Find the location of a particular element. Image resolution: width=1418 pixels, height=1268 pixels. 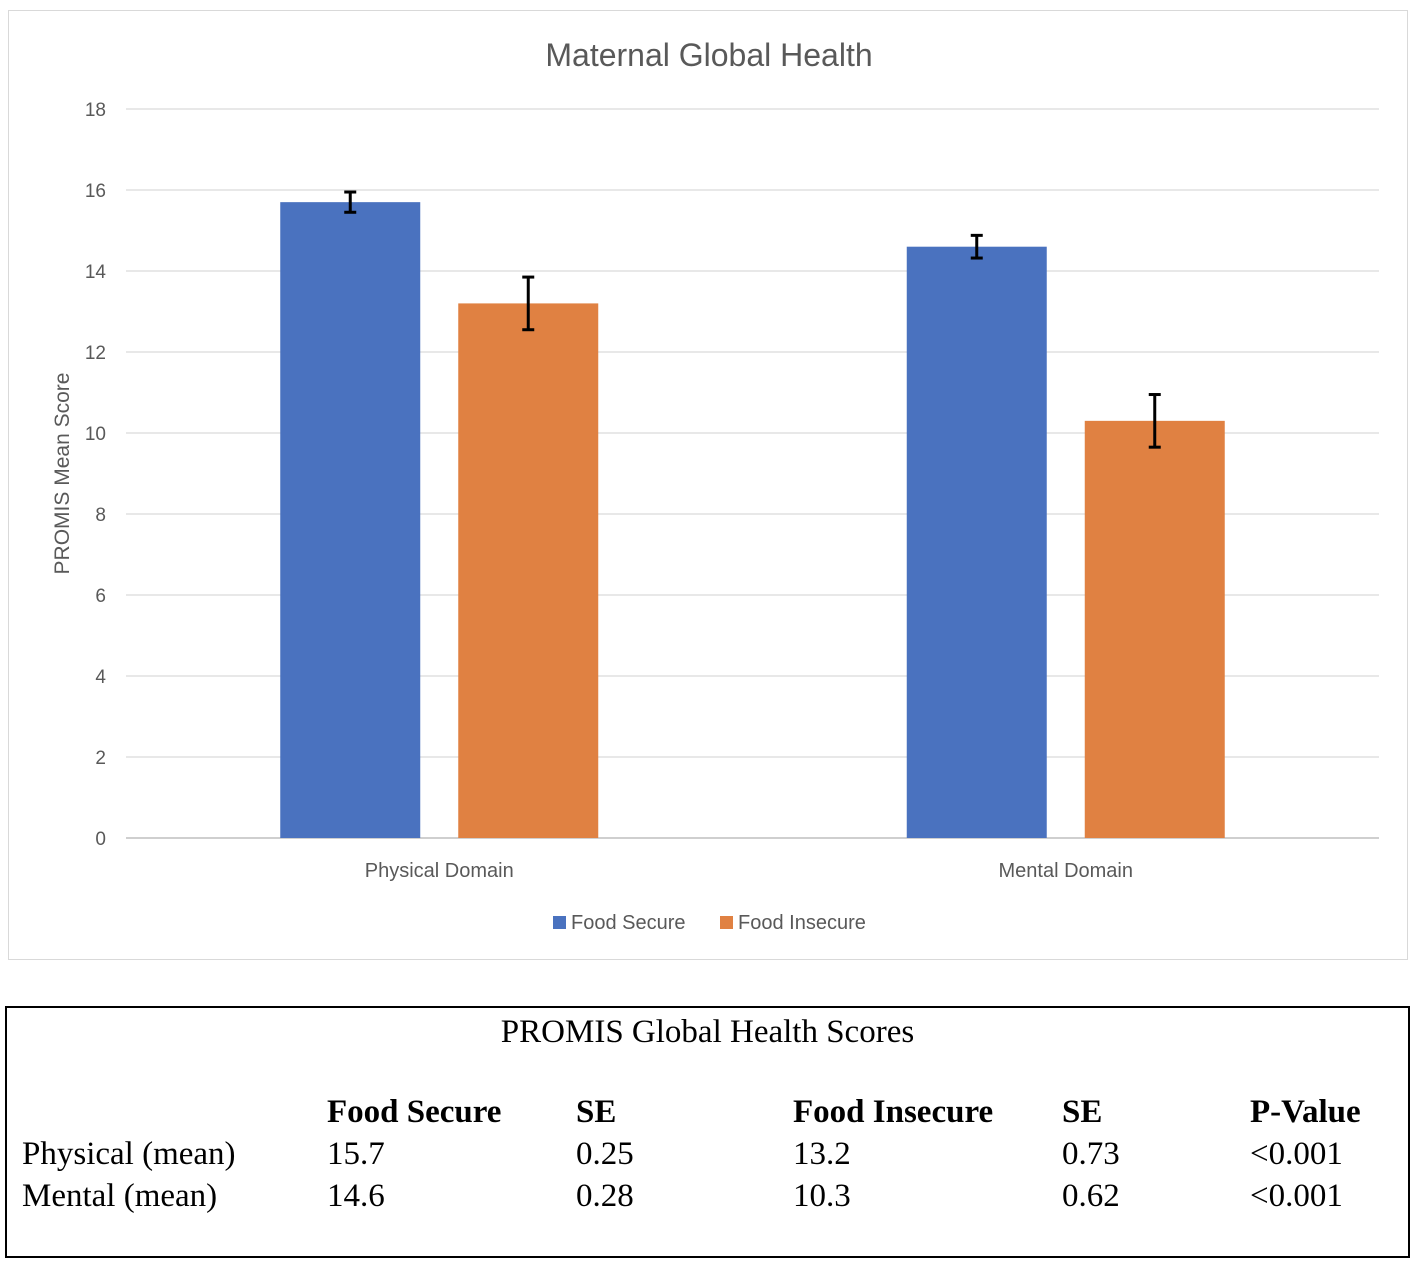

y-tick-label: 4 is located at coordinates (100, 677).